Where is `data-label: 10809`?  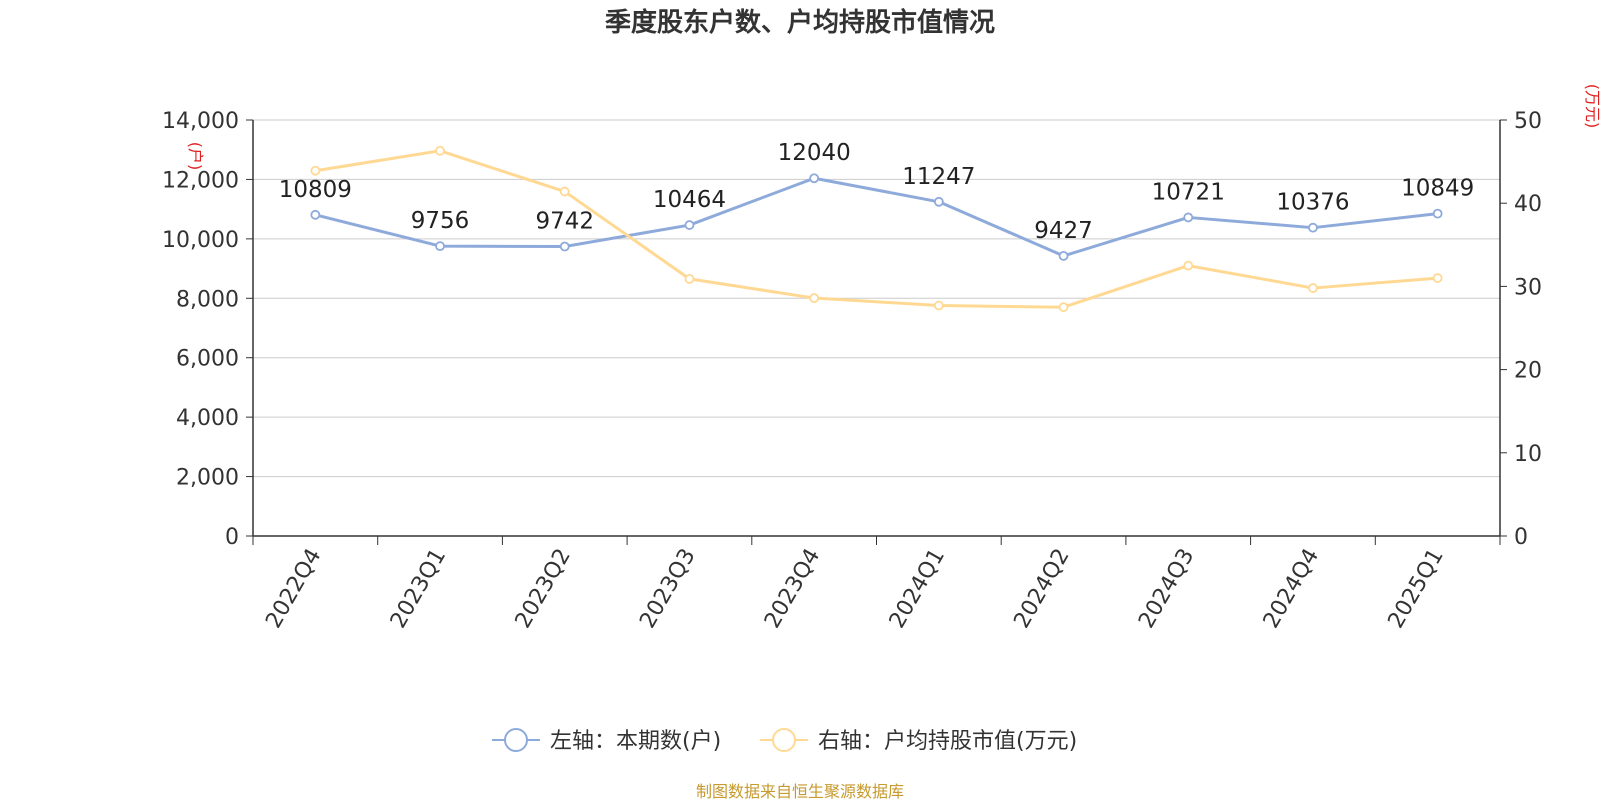 data-label: 10809 is located at coordinates (315, 190).